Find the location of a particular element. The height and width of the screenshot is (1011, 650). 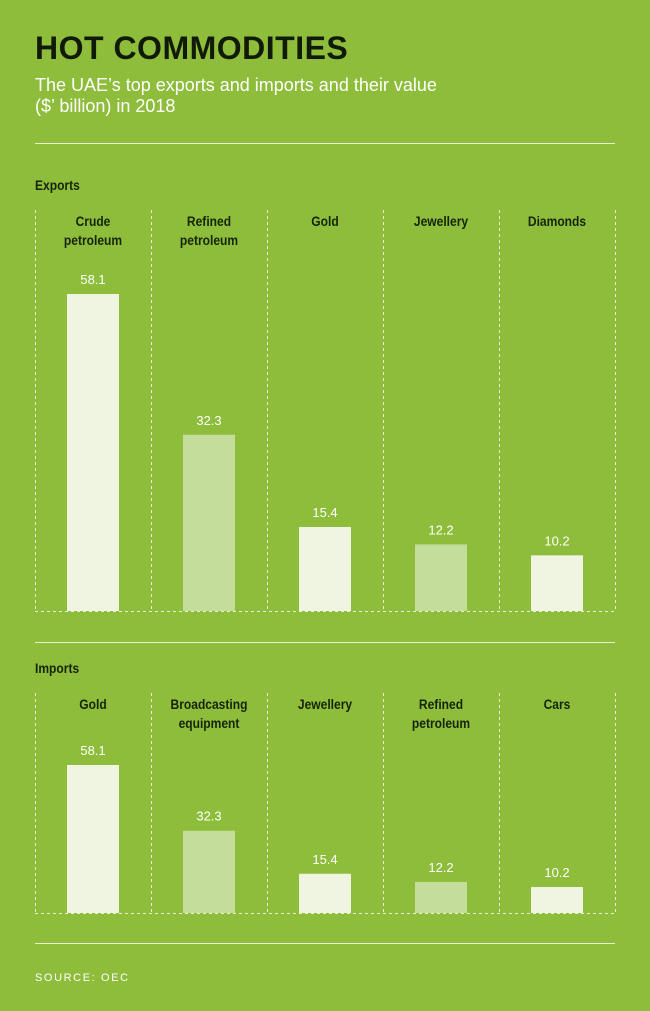

import-value-label-broadcasting-equipment: 32.3 is located at coordinates (208, 816).